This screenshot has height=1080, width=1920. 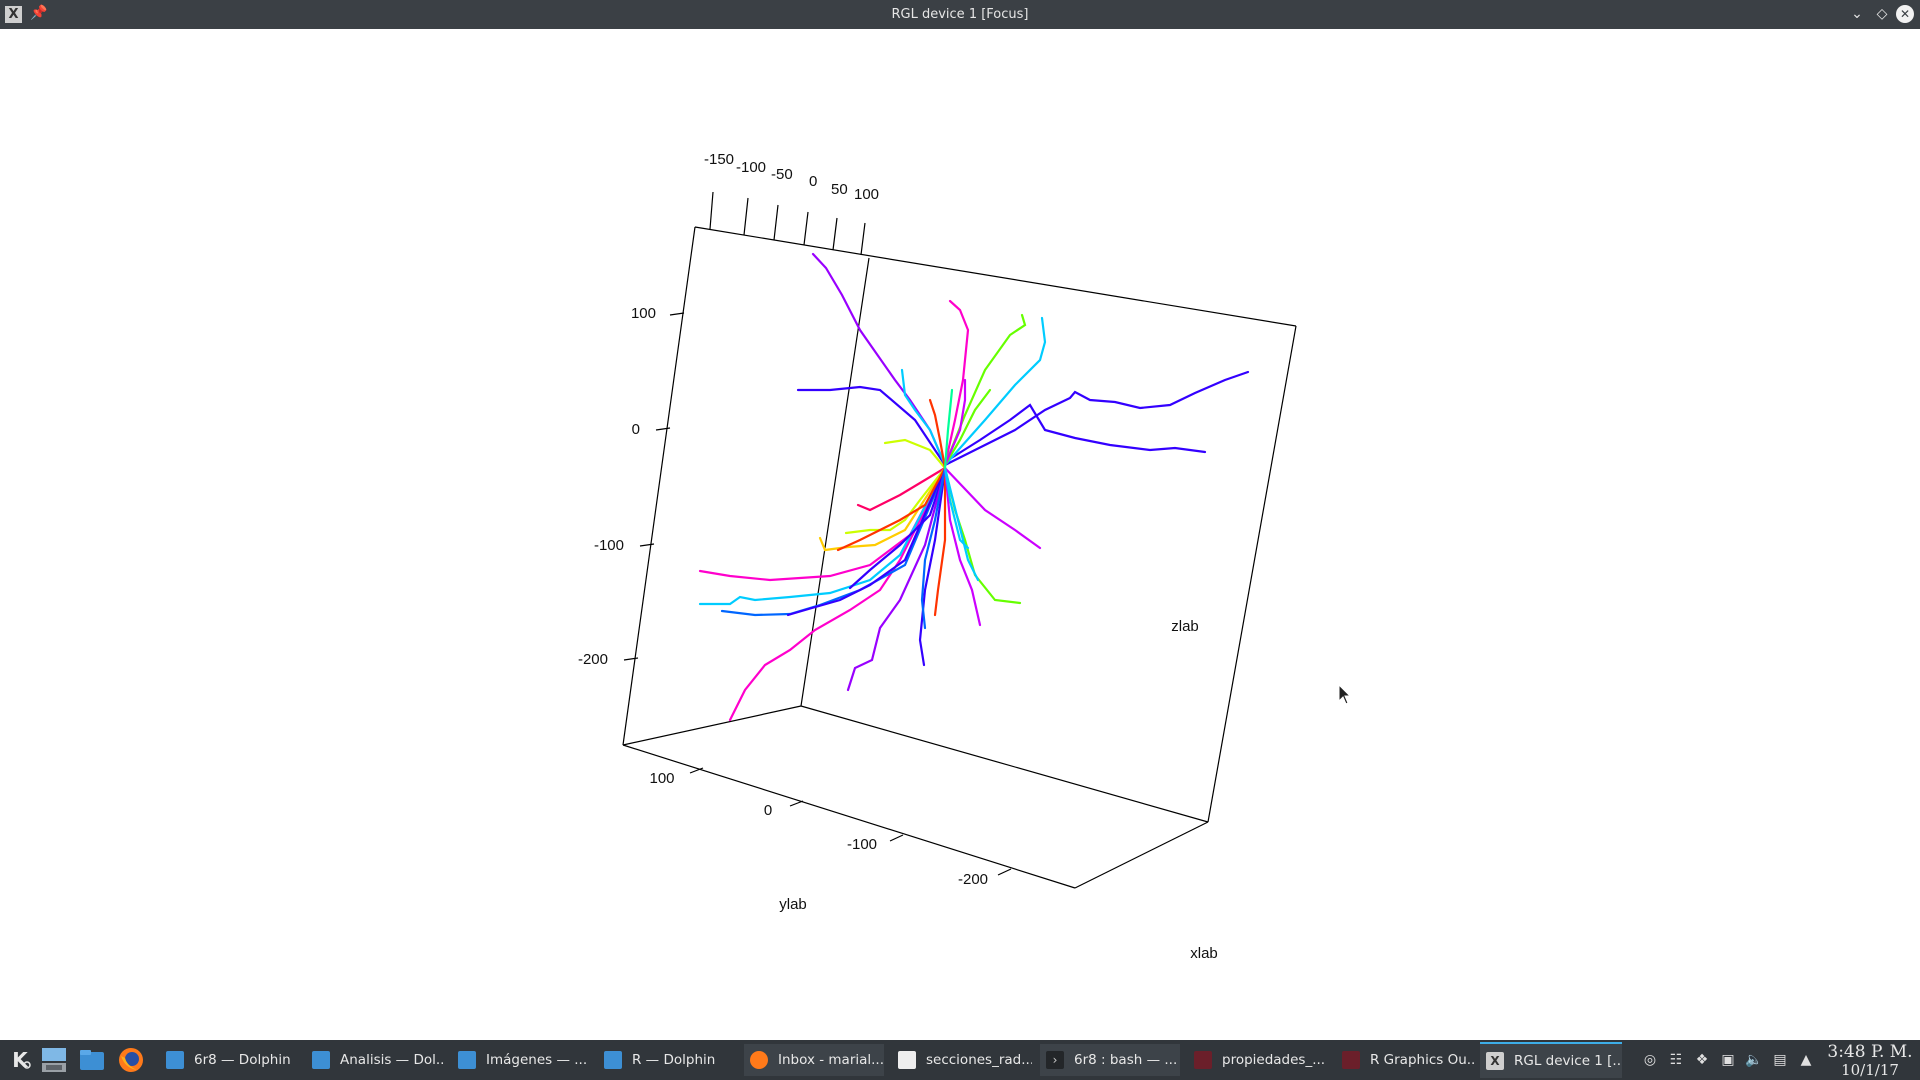 What do you see at coordinates (1676, 1060) in the screenshot?
I see `usb-device-icon: ☷` at bounding box center [1676, 1060].